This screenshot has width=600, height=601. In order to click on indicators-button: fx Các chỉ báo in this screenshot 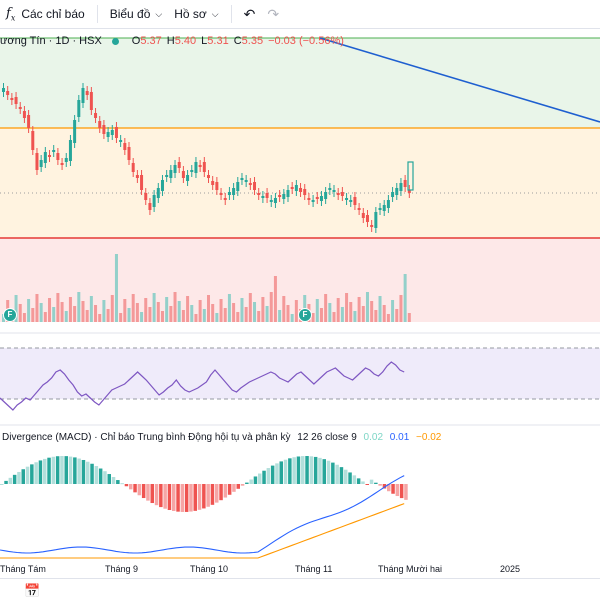, I will do `click(45, 14)`.